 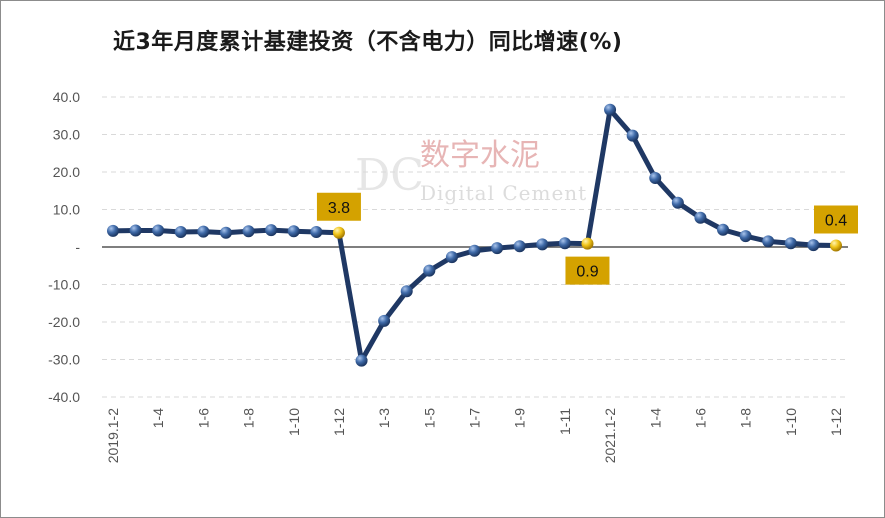 What do you see at coordinates (480, 155) in the screenshot?
I see `watermark-cn: 数字水泥` at bounding box center [480, 155].